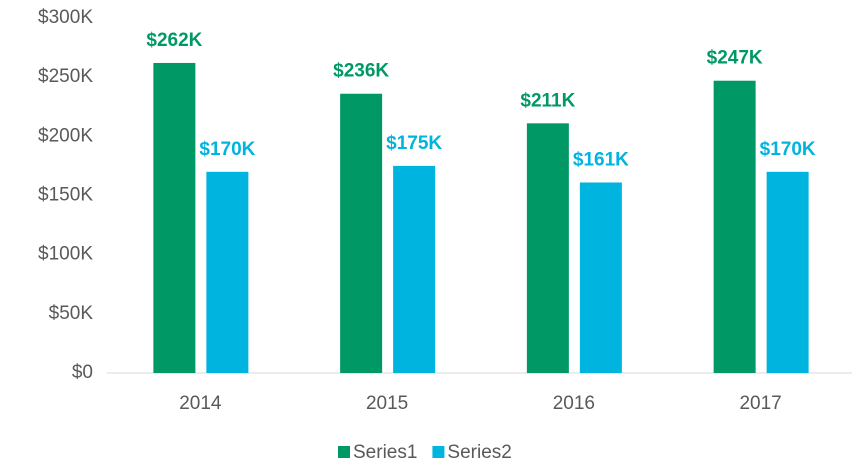 The image size is (854, 466). I want to click on x-tick-label: 2017, so click(760, 403).